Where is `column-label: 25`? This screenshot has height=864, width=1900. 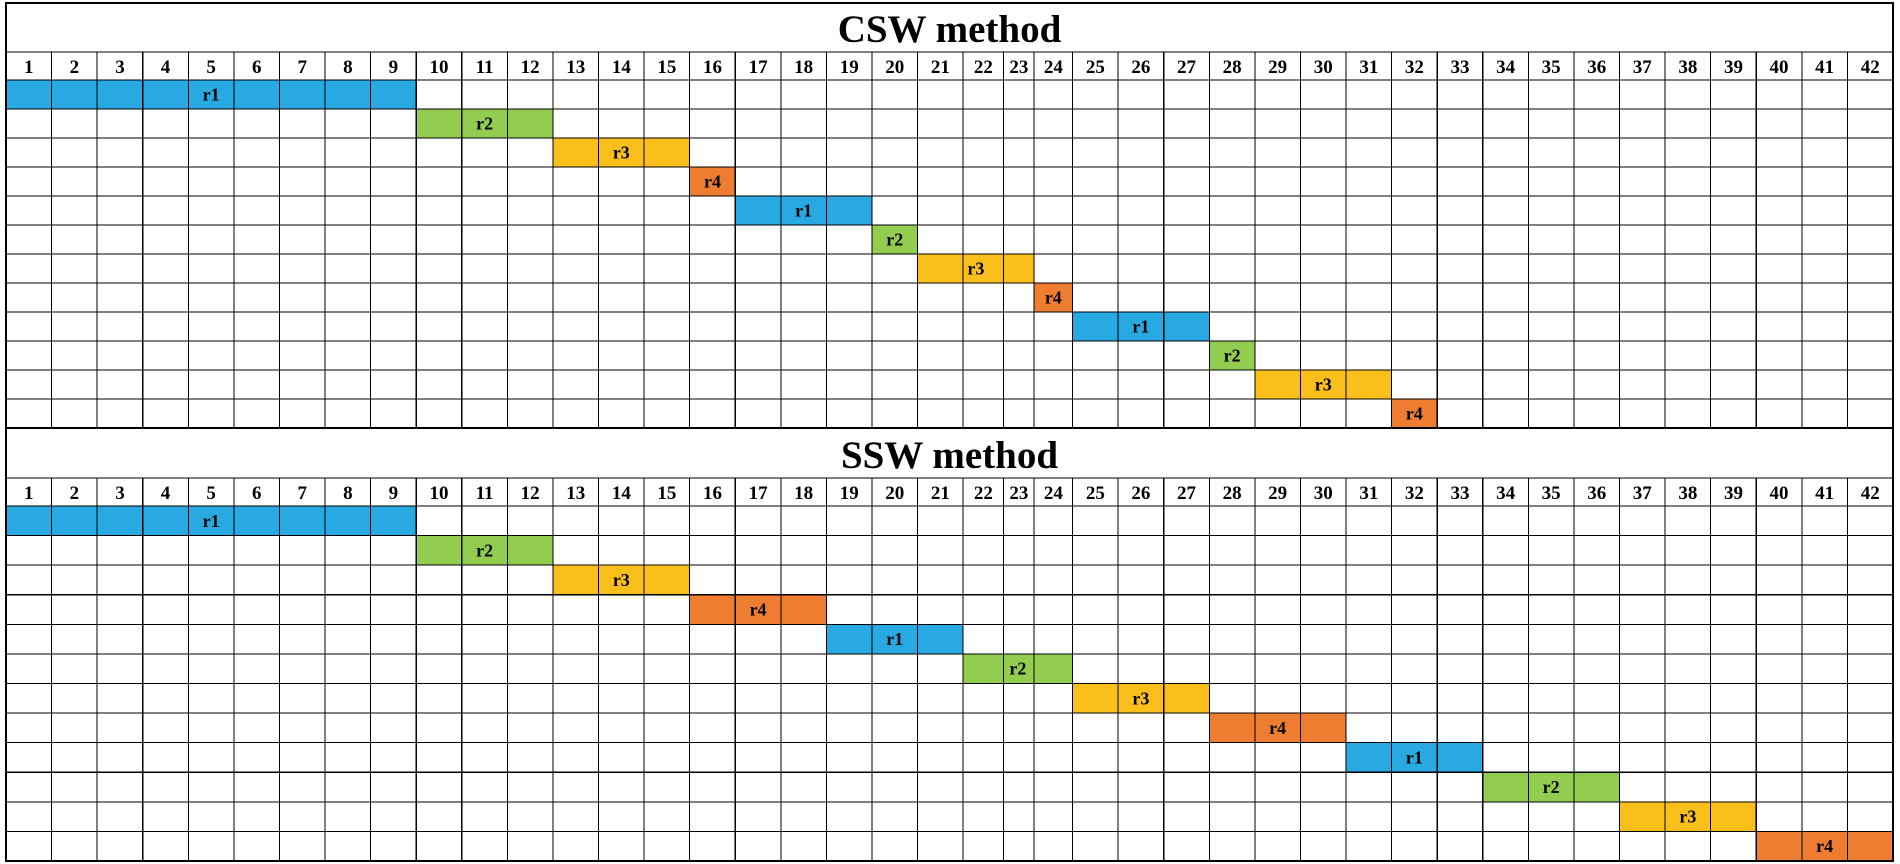 column-label: 25 is located at coordinates (1095, 493).